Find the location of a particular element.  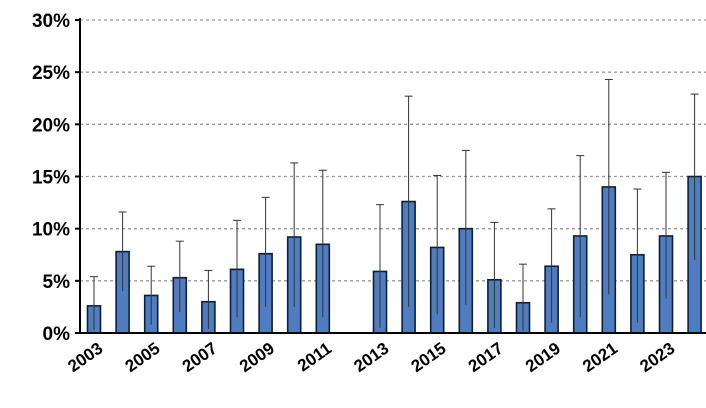

error-bar-2018 is located at coordinates (523, 297).